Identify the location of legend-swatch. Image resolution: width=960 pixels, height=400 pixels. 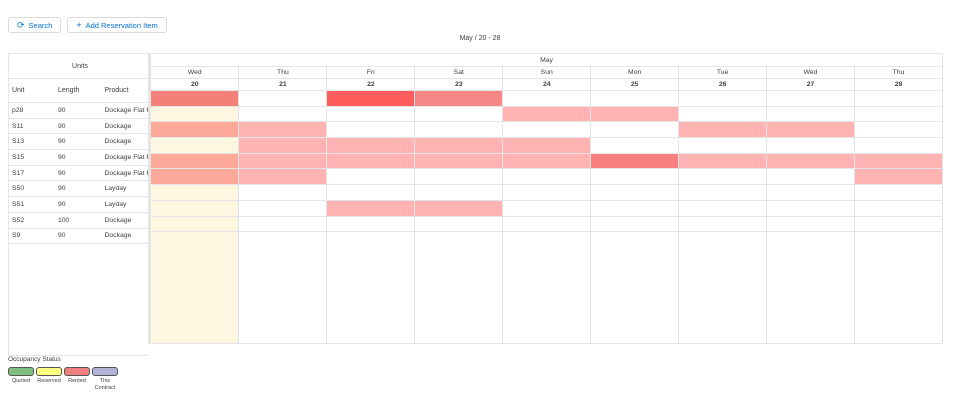
(21, 371).